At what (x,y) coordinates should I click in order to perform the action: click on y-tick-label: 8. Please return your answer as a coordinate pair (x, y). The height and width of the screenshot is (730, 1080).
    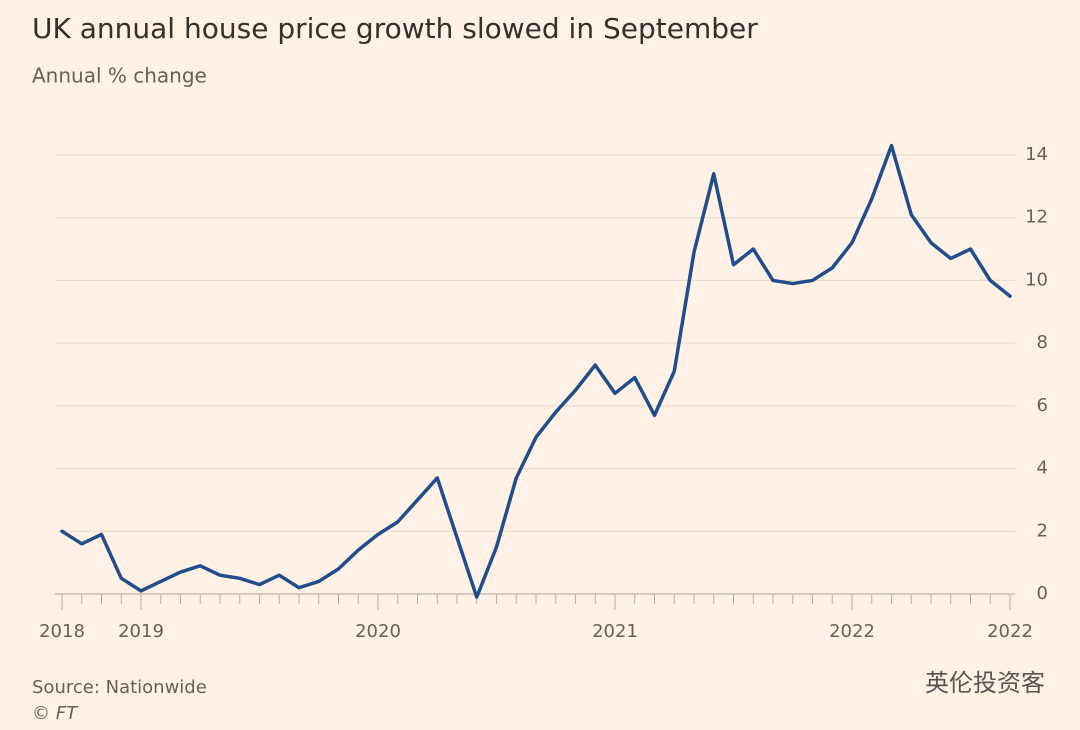
    Looking at the image, I should click on (1042, 342).